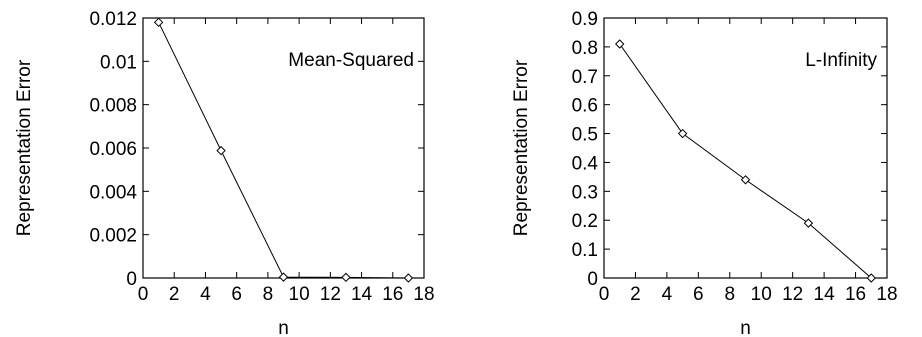  I want to click on y-tick-label: 0.012, so click(113, 19).